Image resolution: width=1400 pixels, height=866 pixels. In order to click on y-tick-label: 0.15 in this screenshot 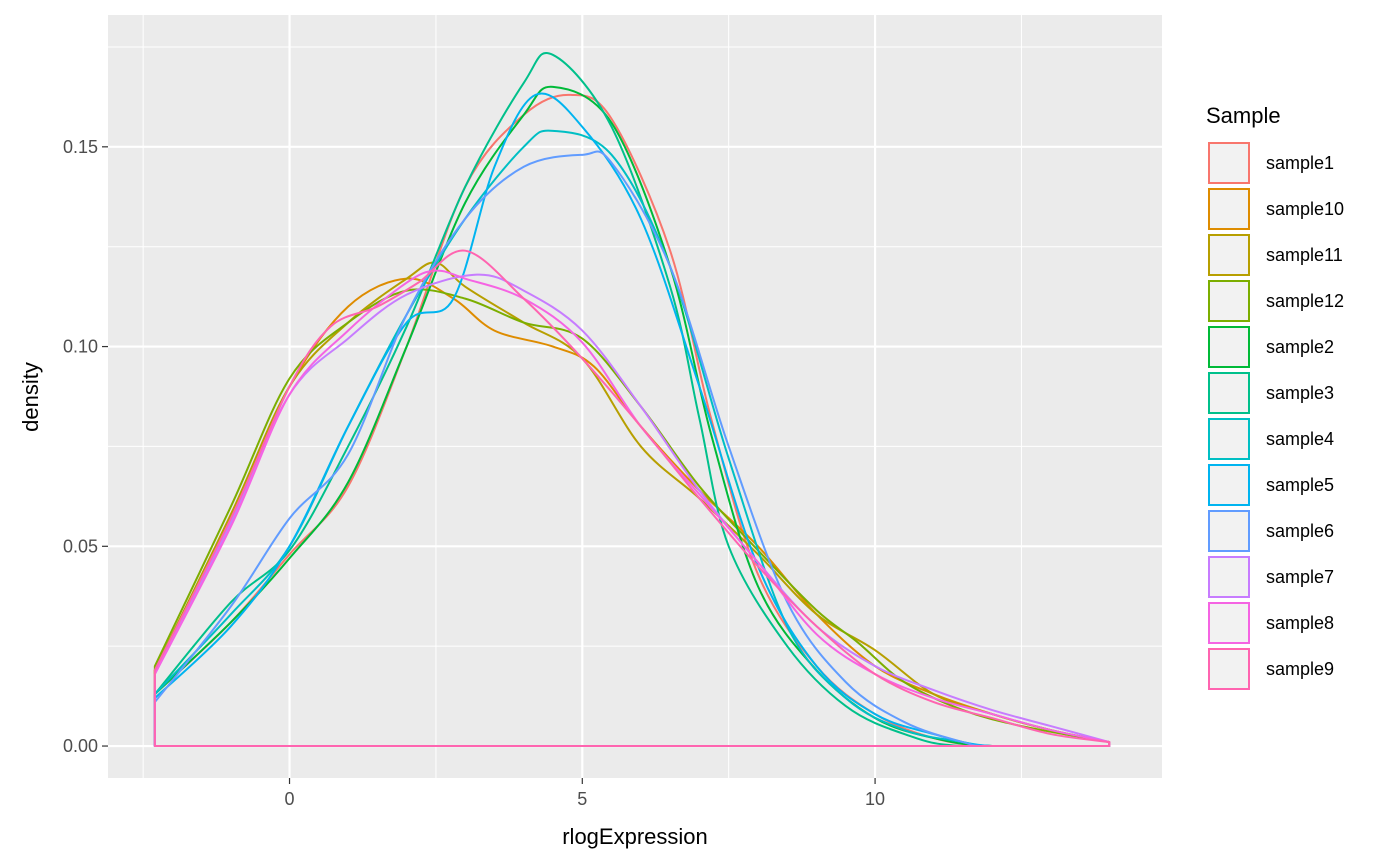, I will do `click(80, 147)`.